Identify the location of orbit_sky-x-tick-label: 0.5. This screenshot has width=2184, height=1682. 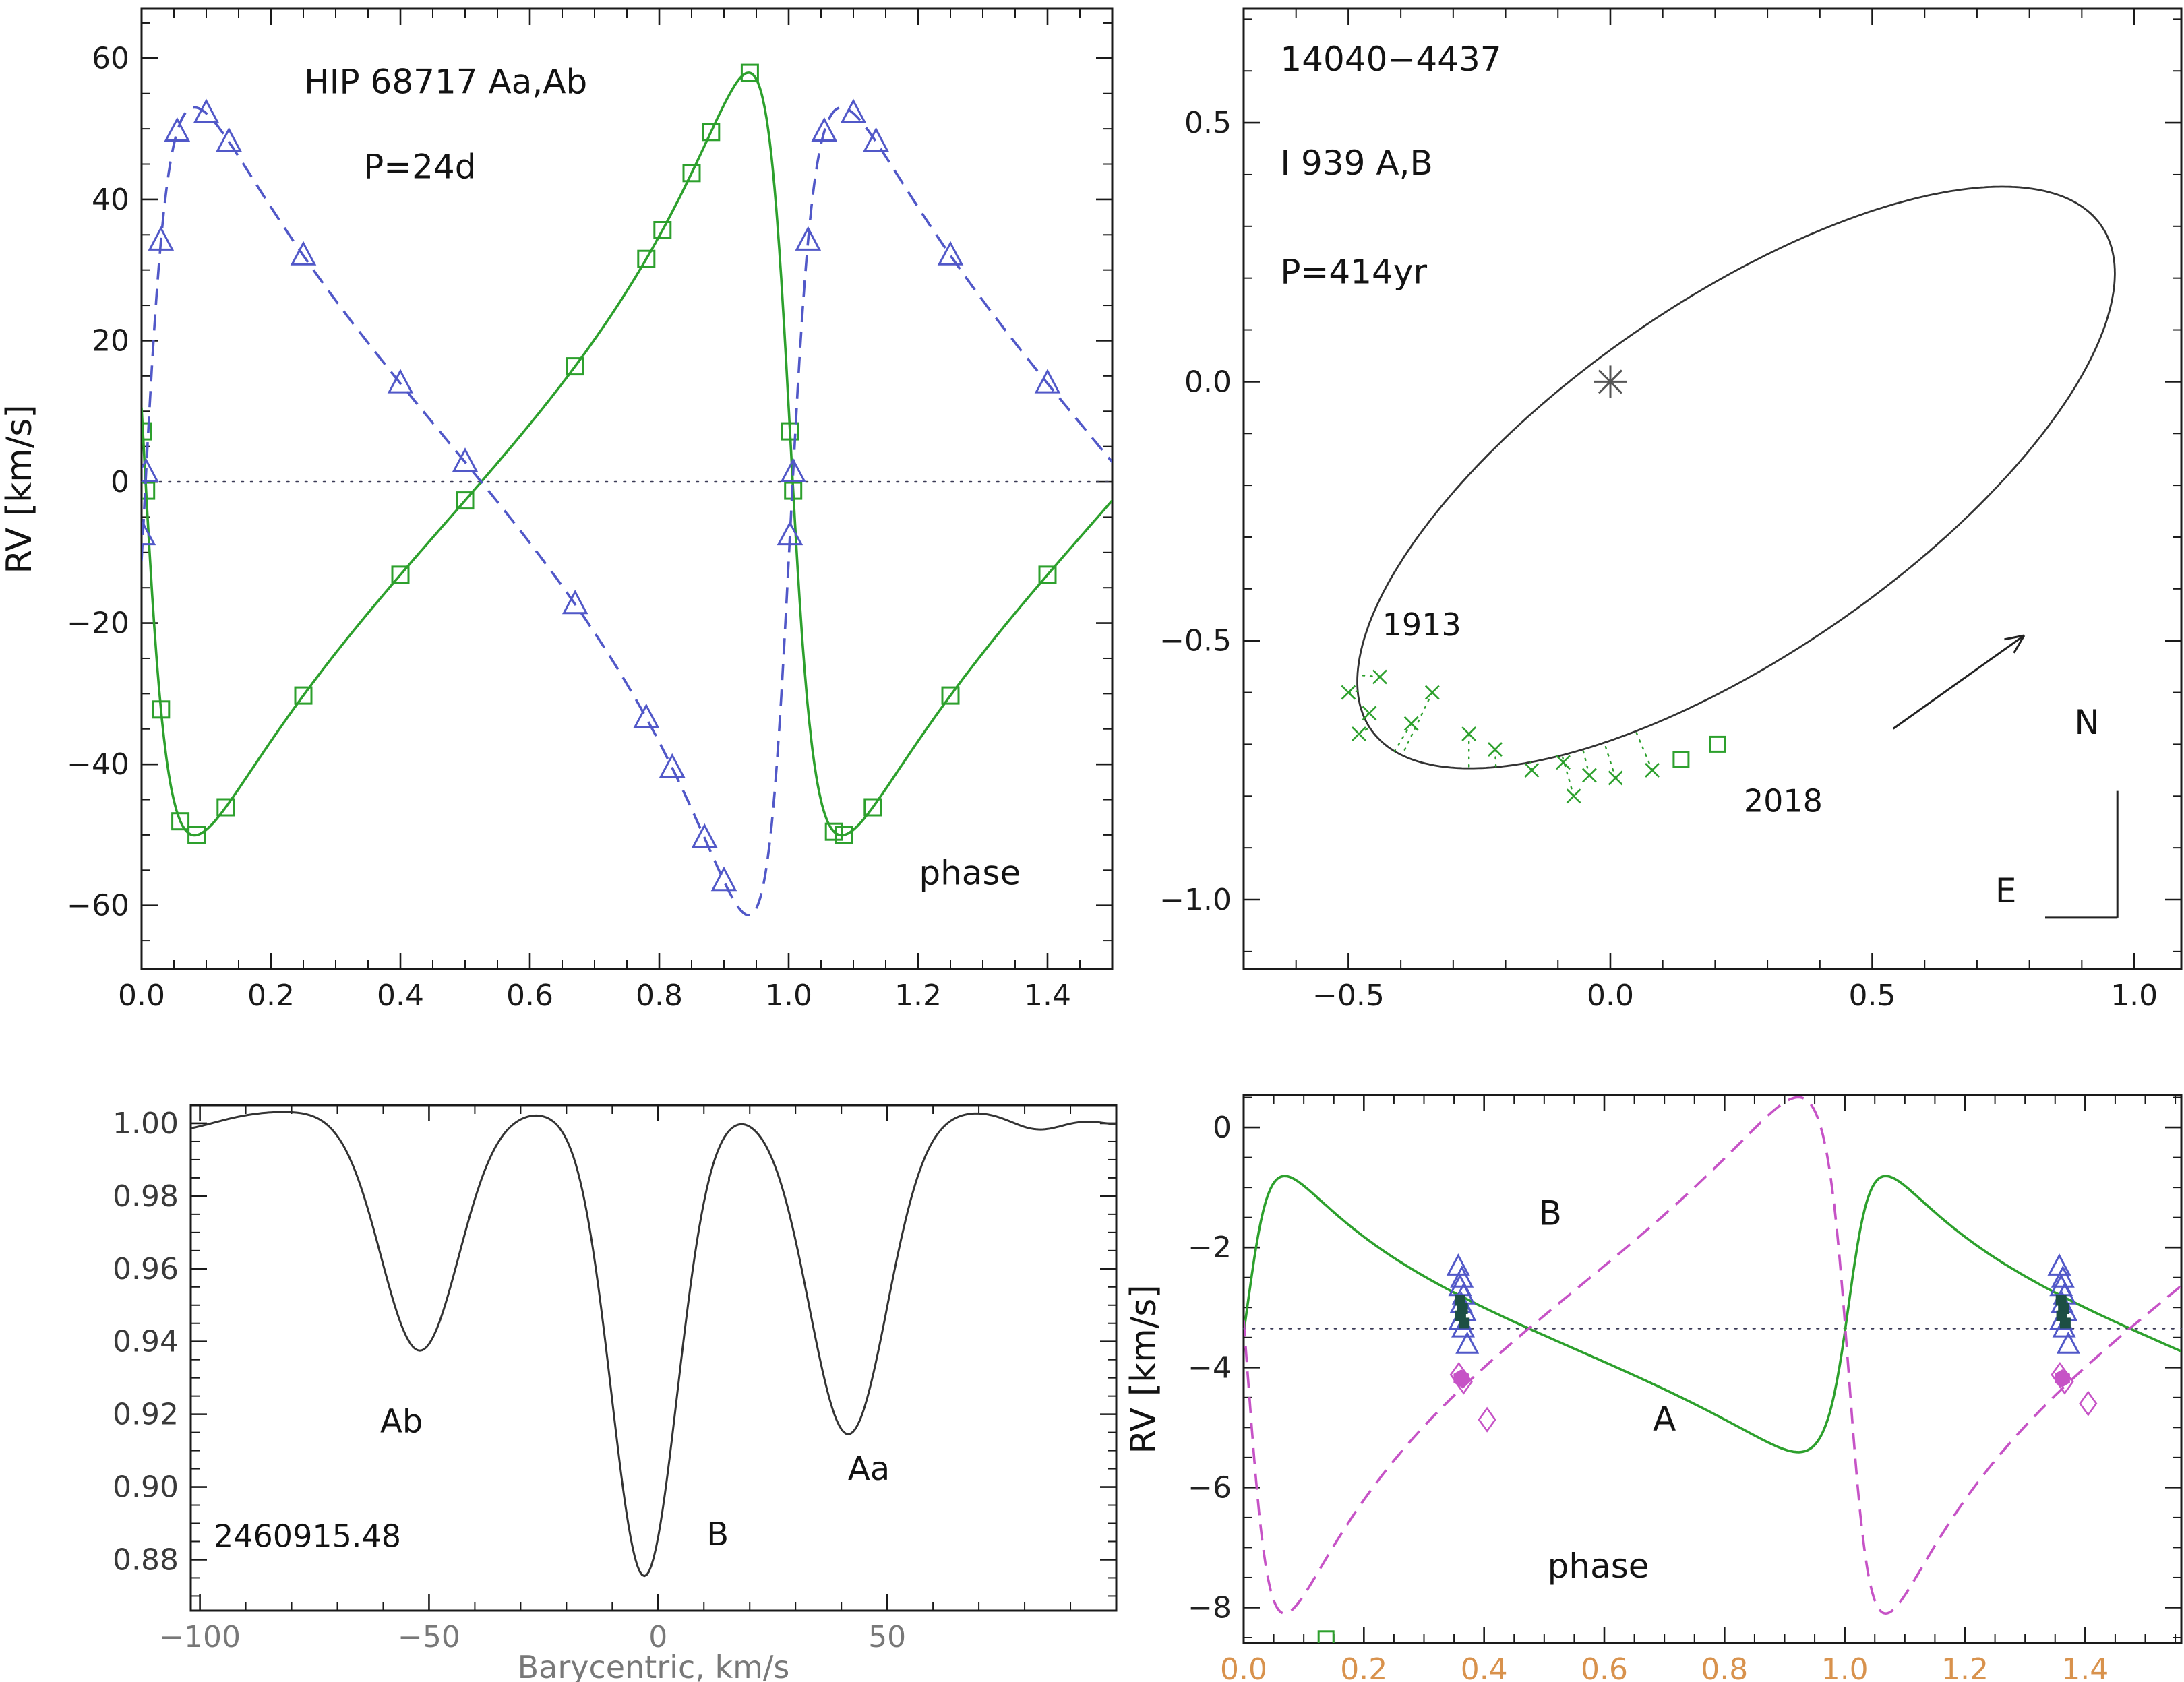
(1873, 995).